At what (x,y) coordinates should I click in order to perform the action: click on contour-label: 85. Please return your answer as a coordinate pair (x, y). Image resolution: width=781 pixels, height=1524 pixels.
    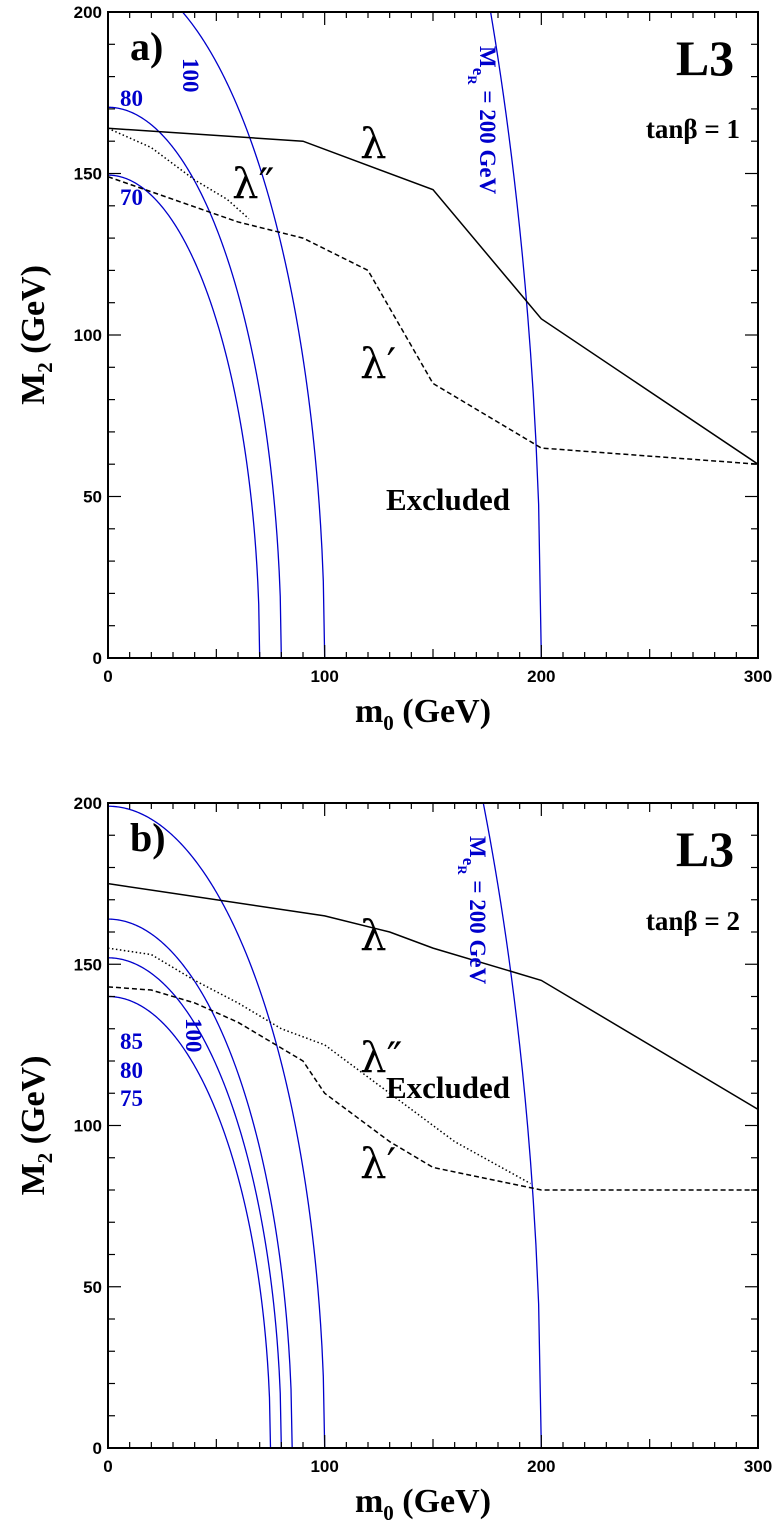
    Looking at the image, I should click on (131, 1041).